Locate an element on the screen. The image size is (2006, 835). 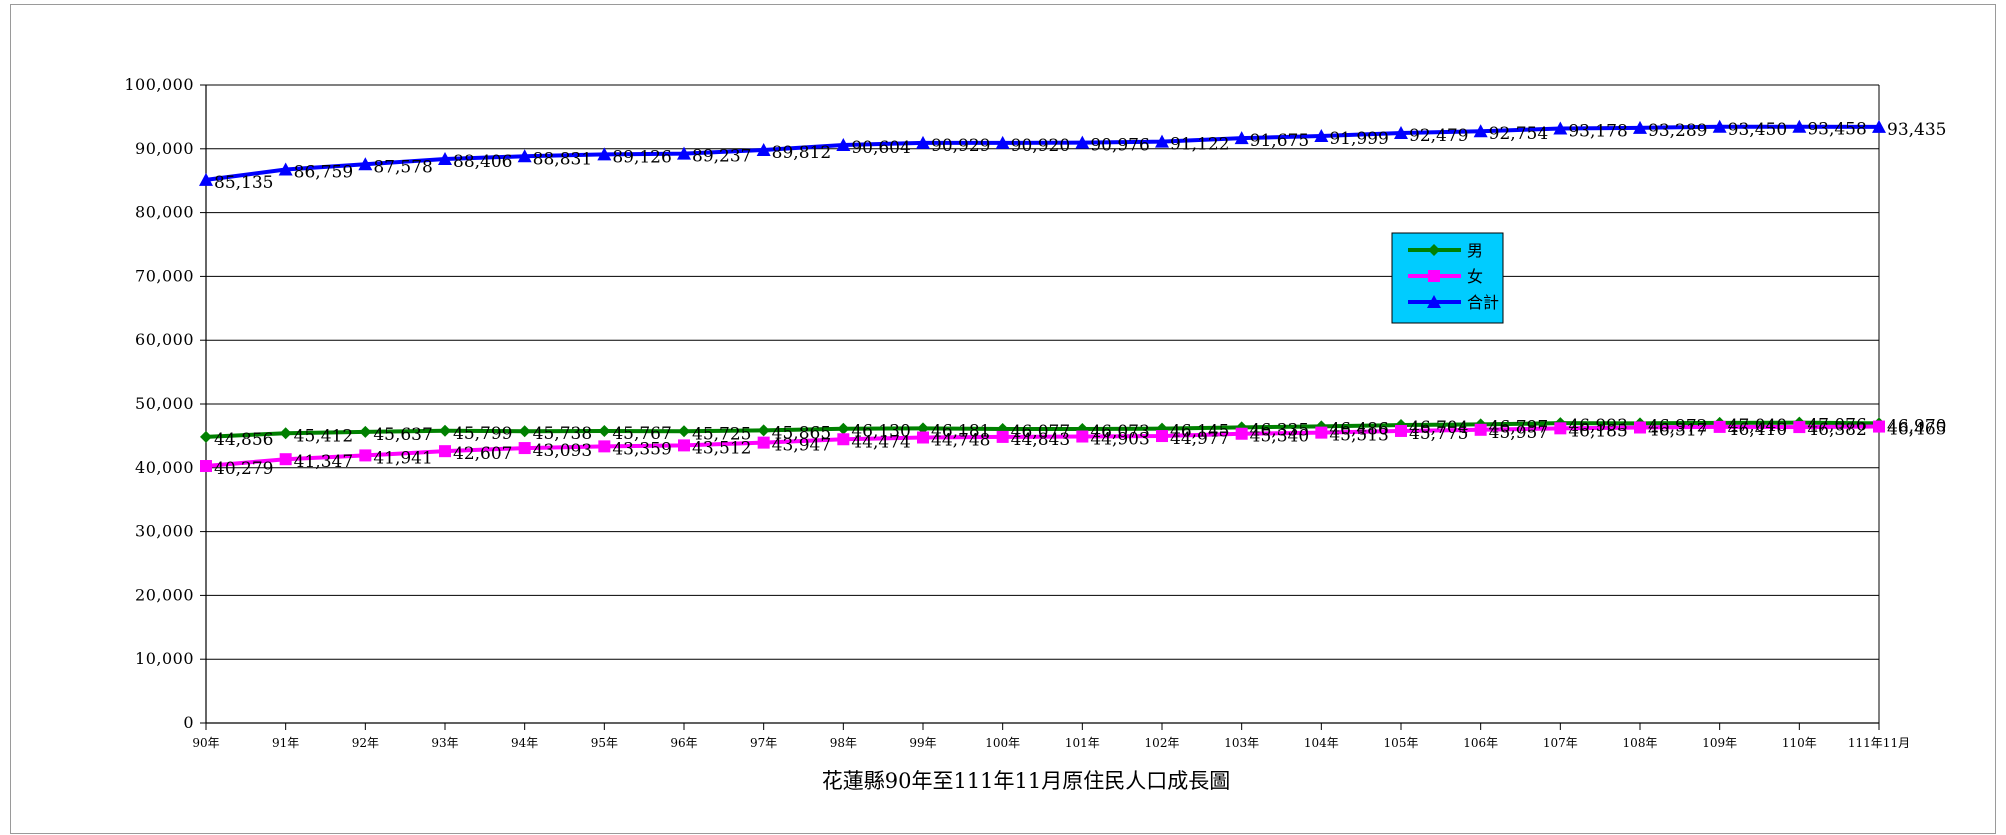
legend-label: 女 is located at coordinates (1475, 276).